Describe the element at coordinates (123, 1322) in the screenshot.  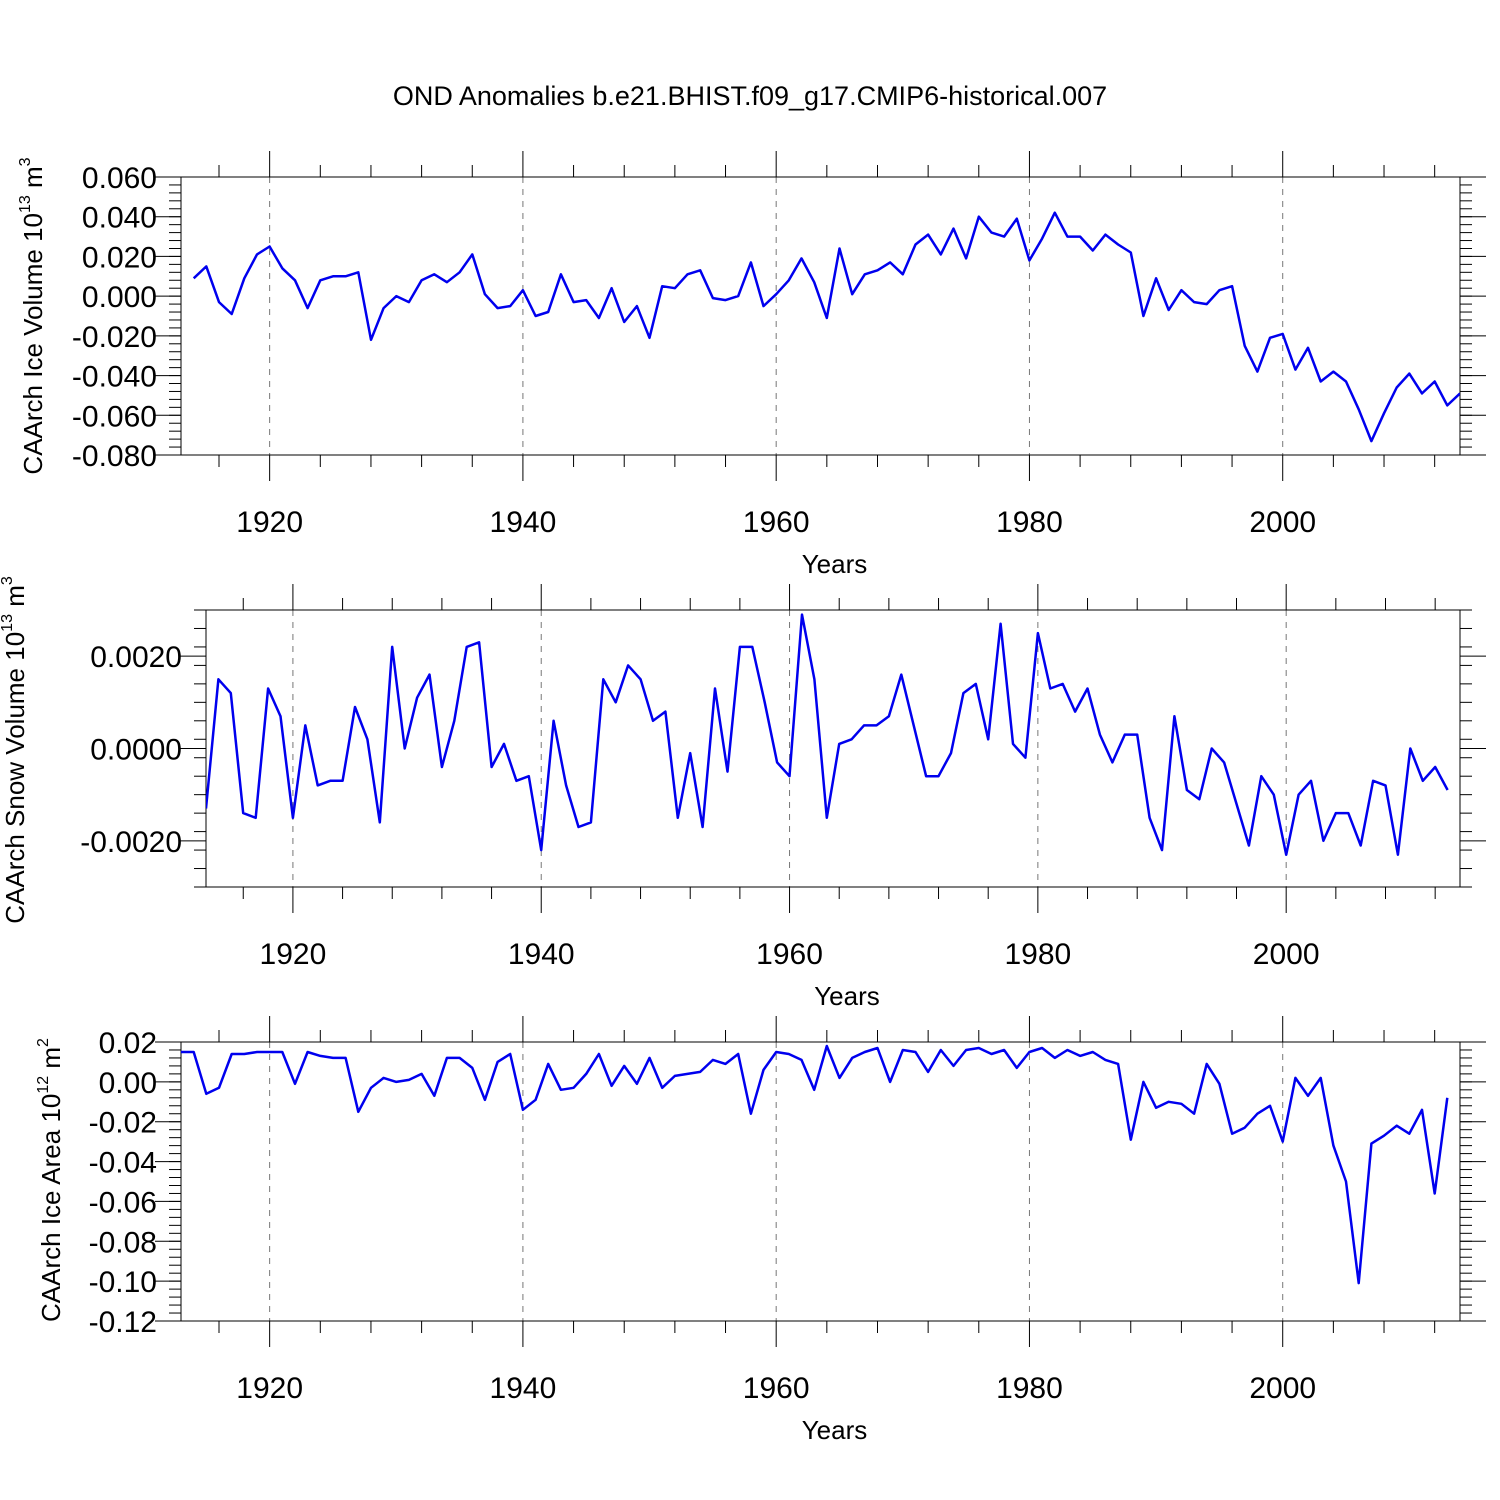
I see `y-tick-label: -0.12` at that location.